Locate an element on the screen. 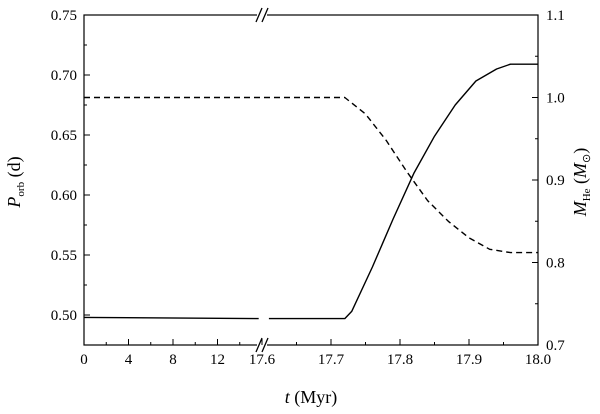 This screenshot has height=414, width=600. y-right-axis-label: MHe (M⊙) is located at coordinates (581, 183).